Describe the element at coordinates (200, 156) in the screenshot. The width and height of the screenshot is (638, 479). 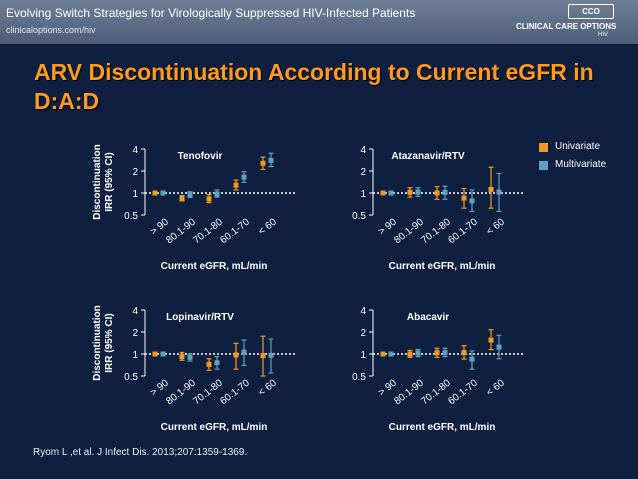
I see `panel-title: Tenofovir` at that location.